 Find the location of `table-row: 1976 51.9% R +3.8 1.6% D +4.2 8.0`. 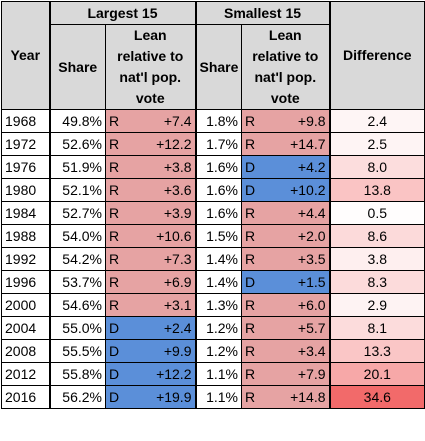

table-row: 1976 51.9% R +3.8 1.6% D +4.2 8.0 is located at coordinates (213, 167).